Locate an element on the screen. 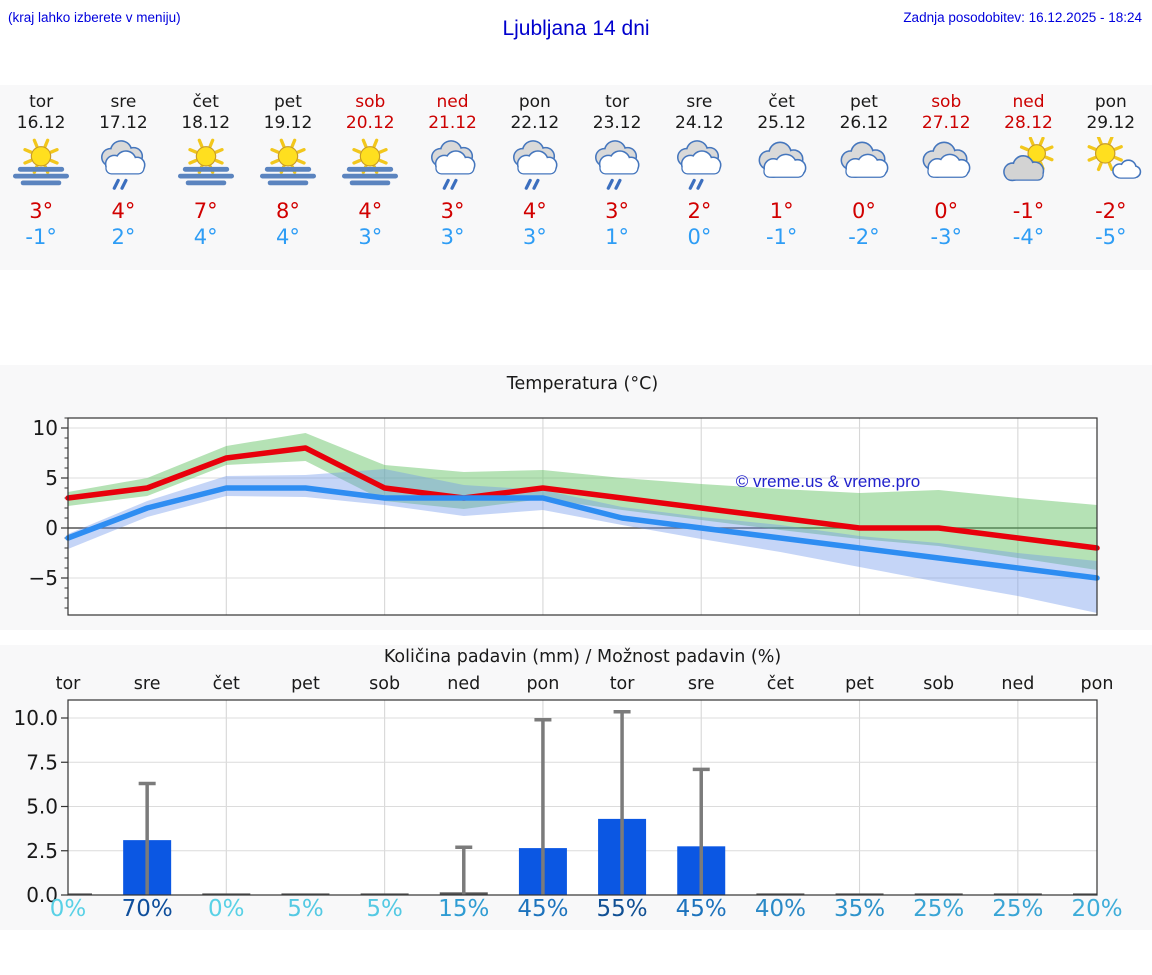 The image size is (1152, 975). day-name: čet is located at coordinates (205, 102).